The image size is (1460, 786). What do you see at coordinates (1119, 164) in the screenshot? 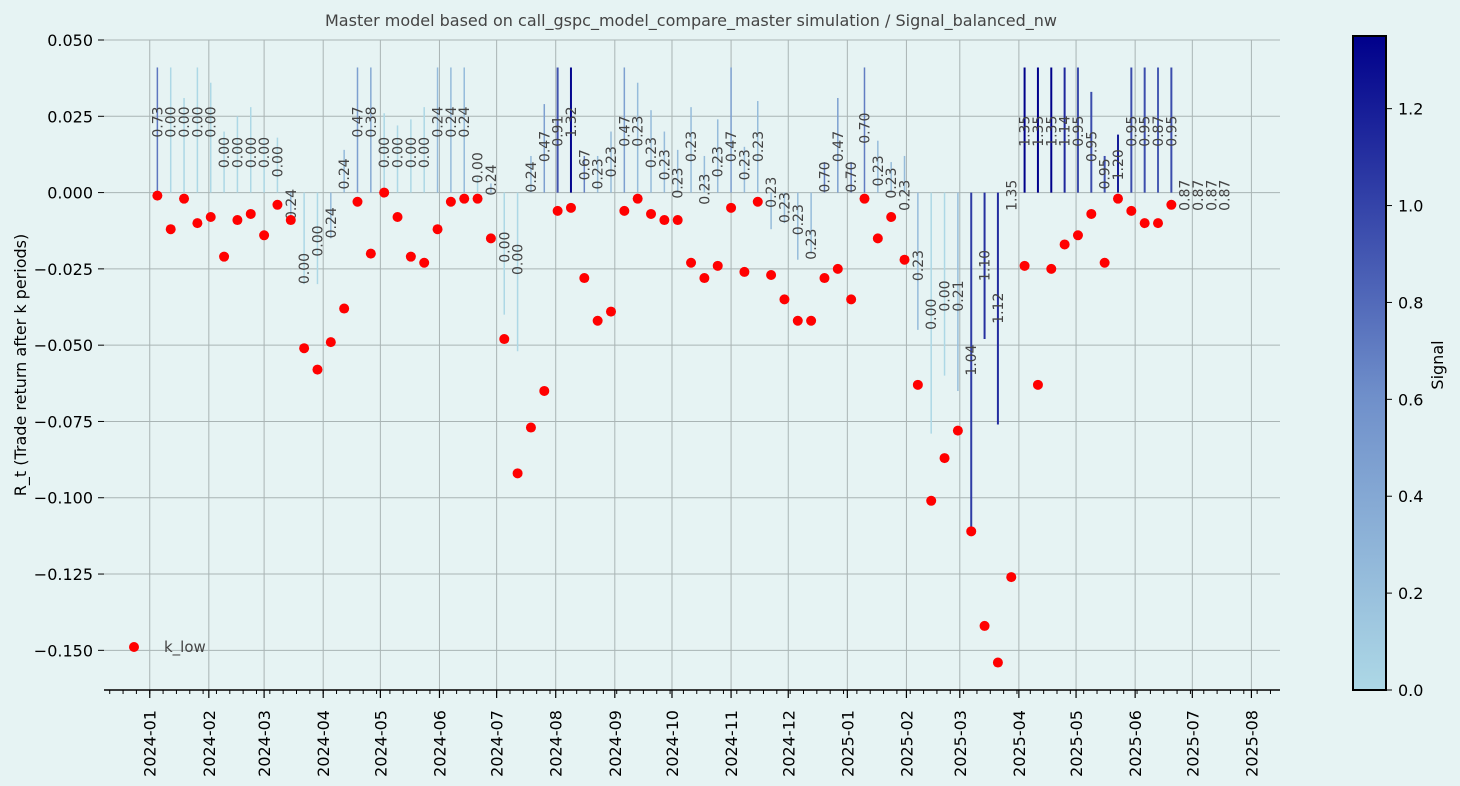
I see `signal-label: 1.20` at bounding box center [1119, 164].